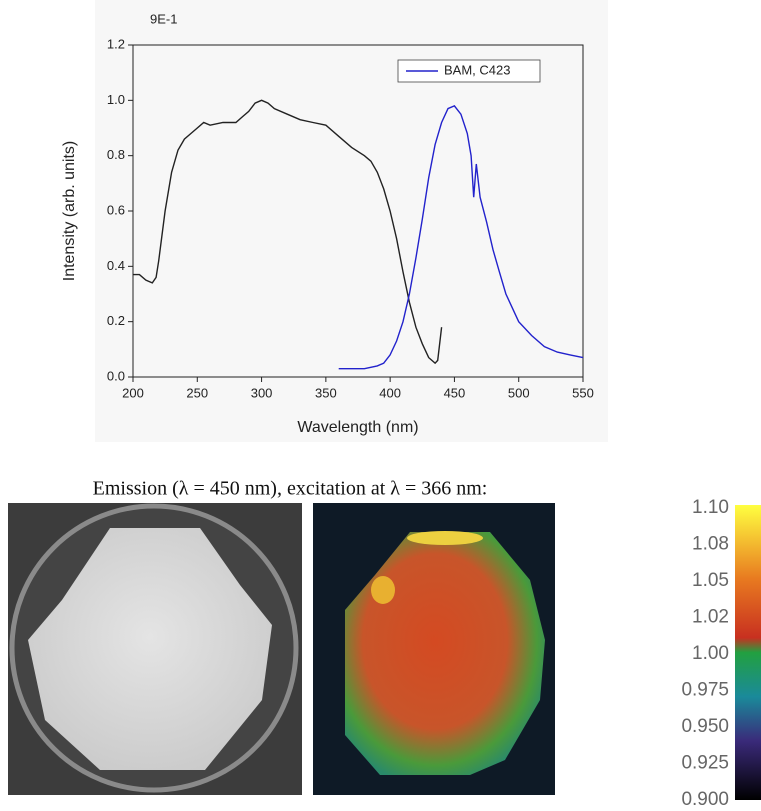 The height and width of the screenshot is (811, 761). Describe the element at coordinates (116, 320) in the screenshot. I see `y-tick-label: 0.2` at that location.